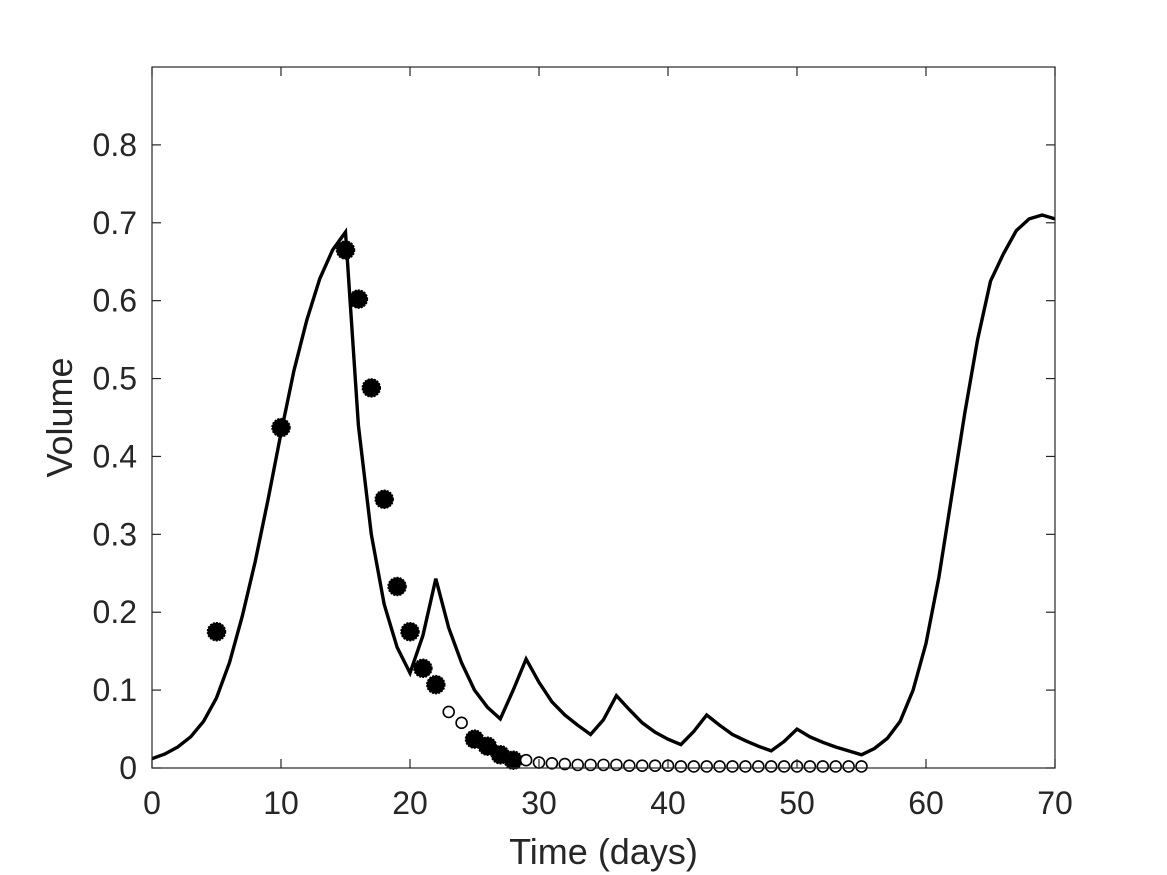  Describe the element at coordinates (115, 301) in the screenshot. I see `y-tick-label: 0.6` at that location.